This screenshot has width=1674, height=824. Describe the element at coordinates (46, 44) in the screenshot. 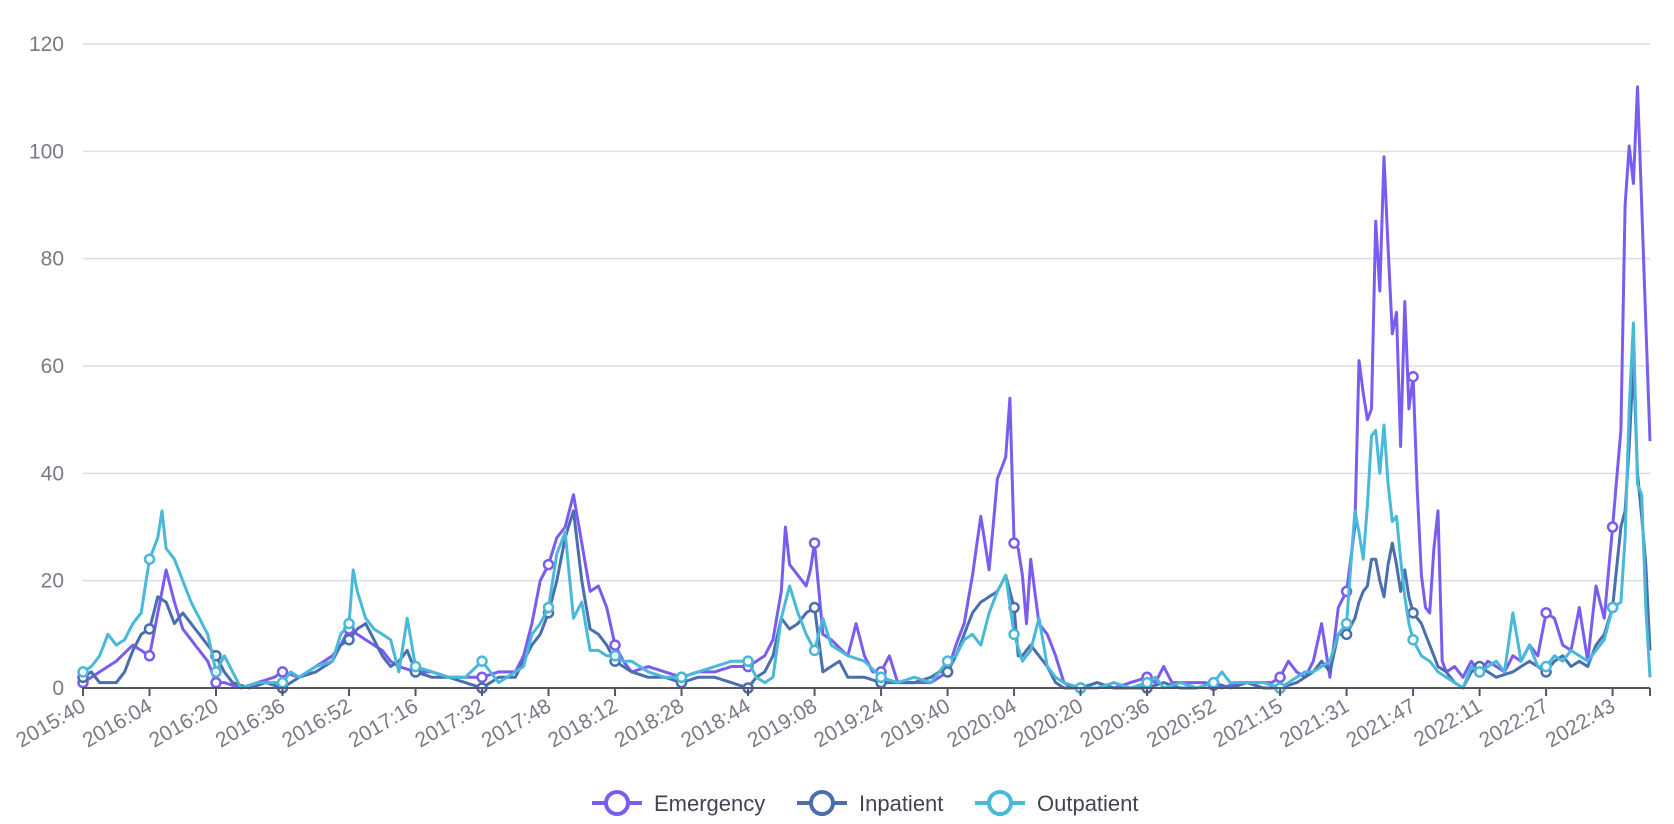

I see `y-tick-label: 120` at that location.